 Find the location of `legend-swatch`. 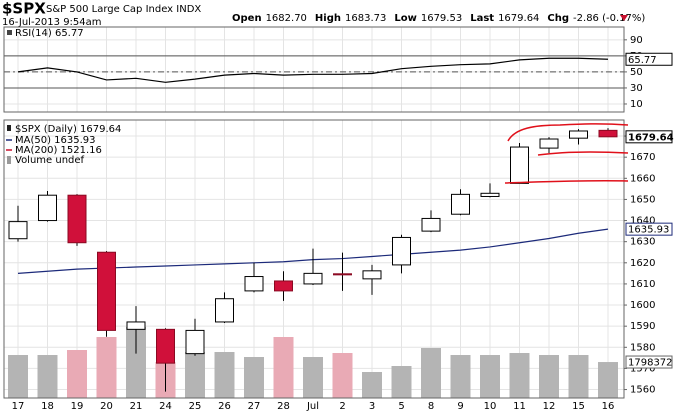

legend-swatch is located at coordinates (9, 160).